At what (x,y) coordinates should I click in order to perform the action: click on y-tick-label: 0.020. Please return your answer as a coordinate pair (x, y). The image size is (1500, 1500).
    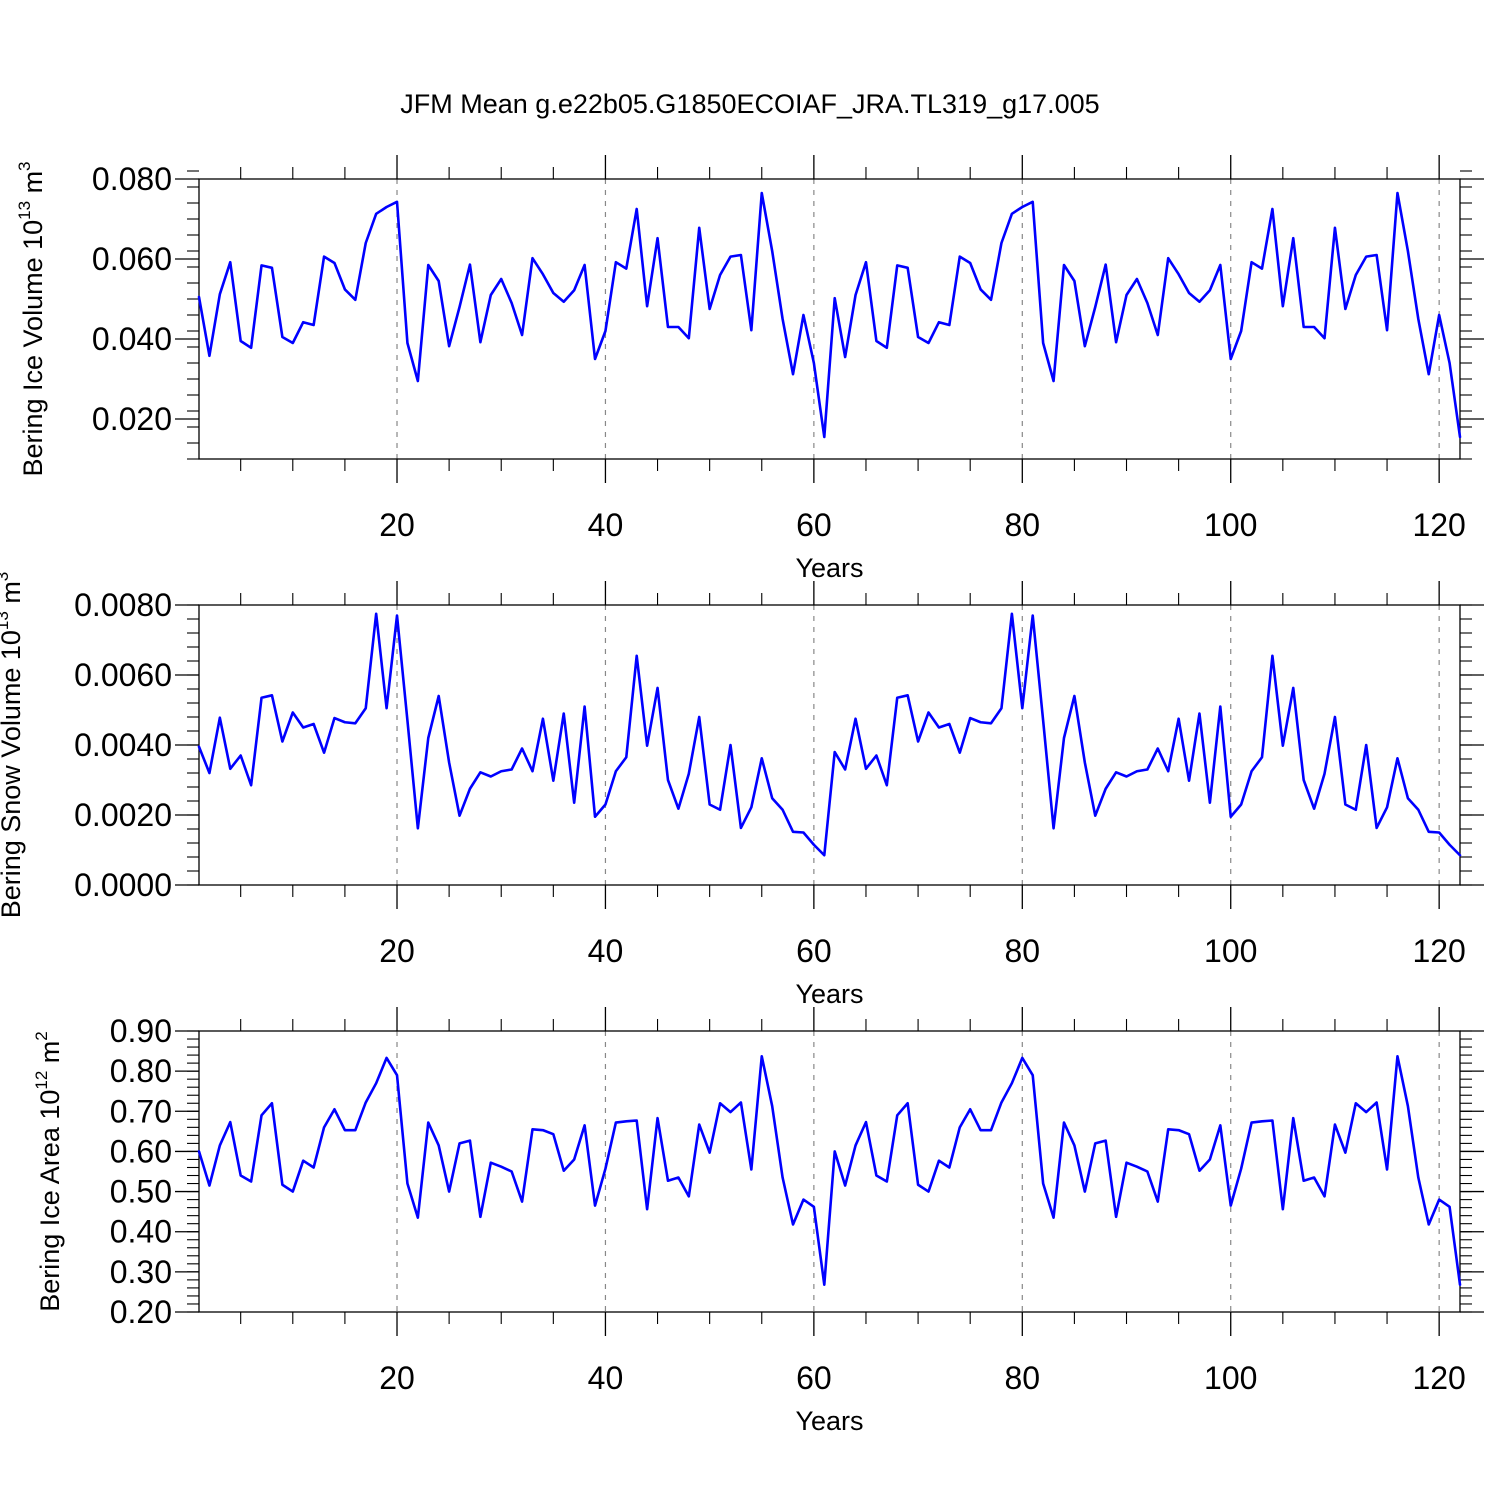
    Looking at the image, I should click on (132, 419).